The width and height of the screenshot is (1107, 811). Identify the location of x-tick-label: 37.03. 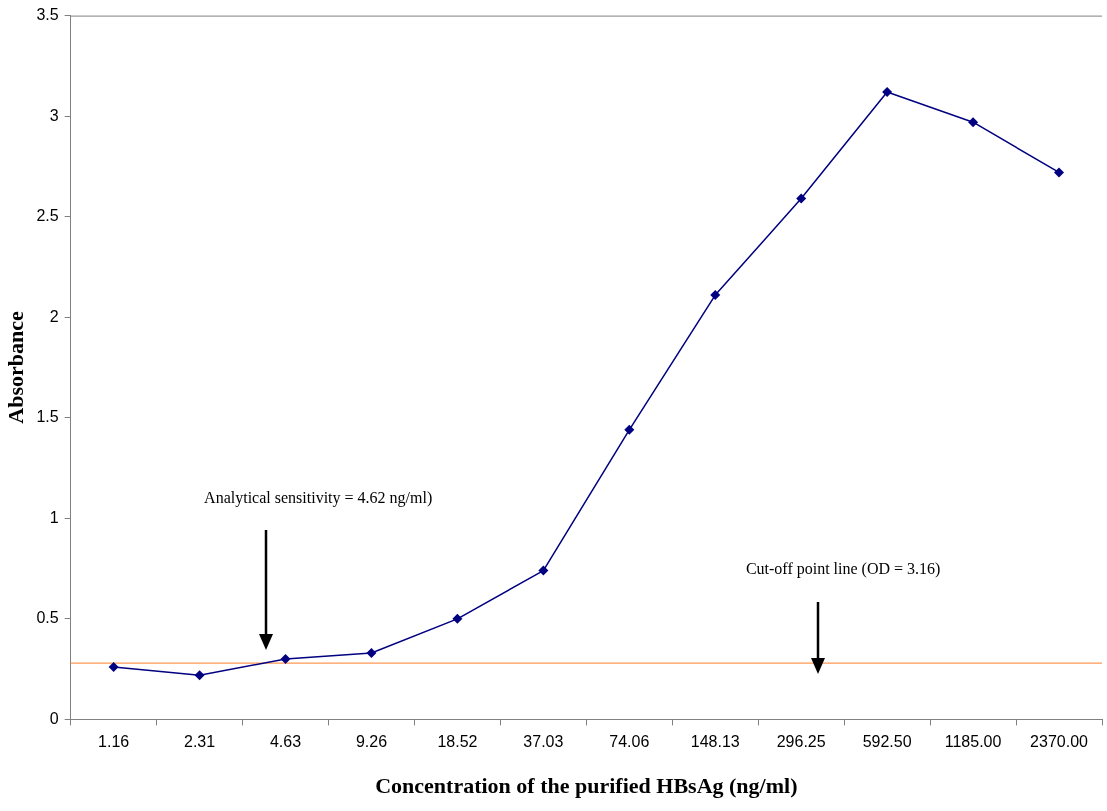
(543, 742).